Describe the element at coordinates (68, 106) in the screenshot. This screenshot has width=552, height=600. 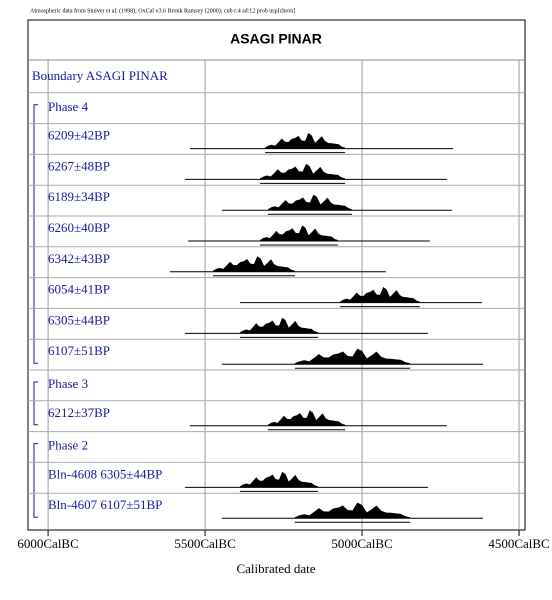
I see `phase-label: Phase 4` at that location.